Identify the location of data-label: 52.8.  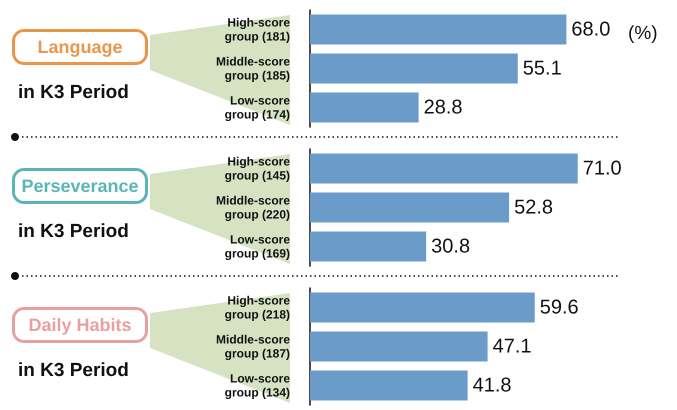
(534, 207).